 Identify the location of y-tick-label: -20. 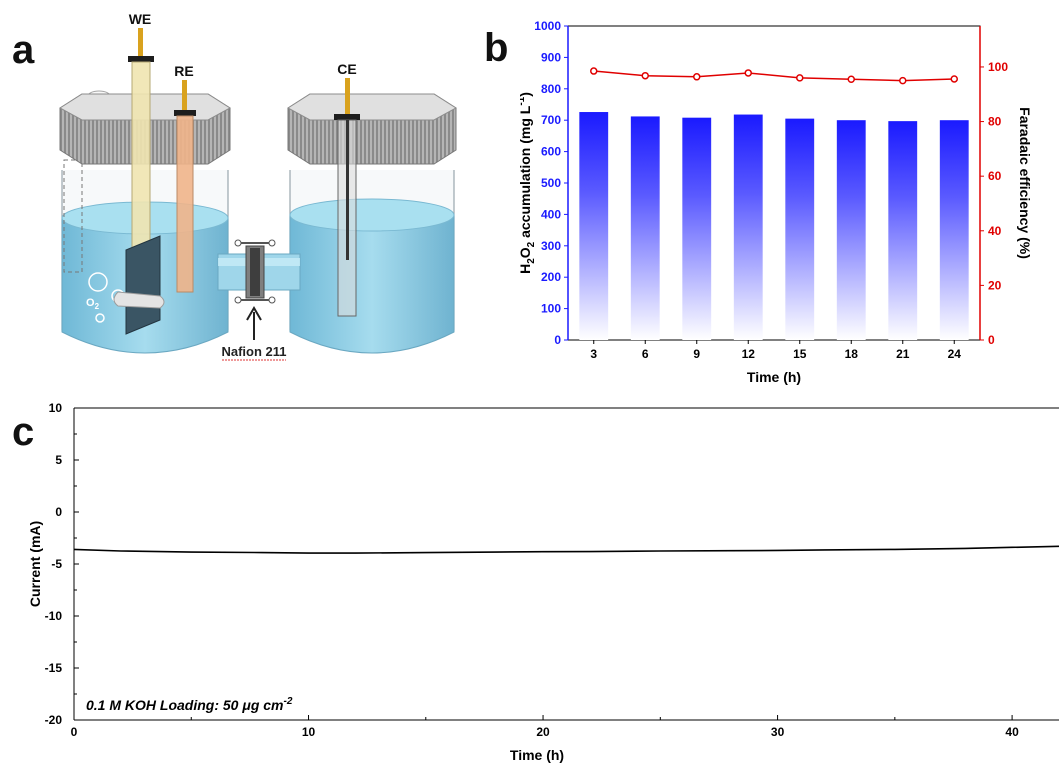
(54, 720).